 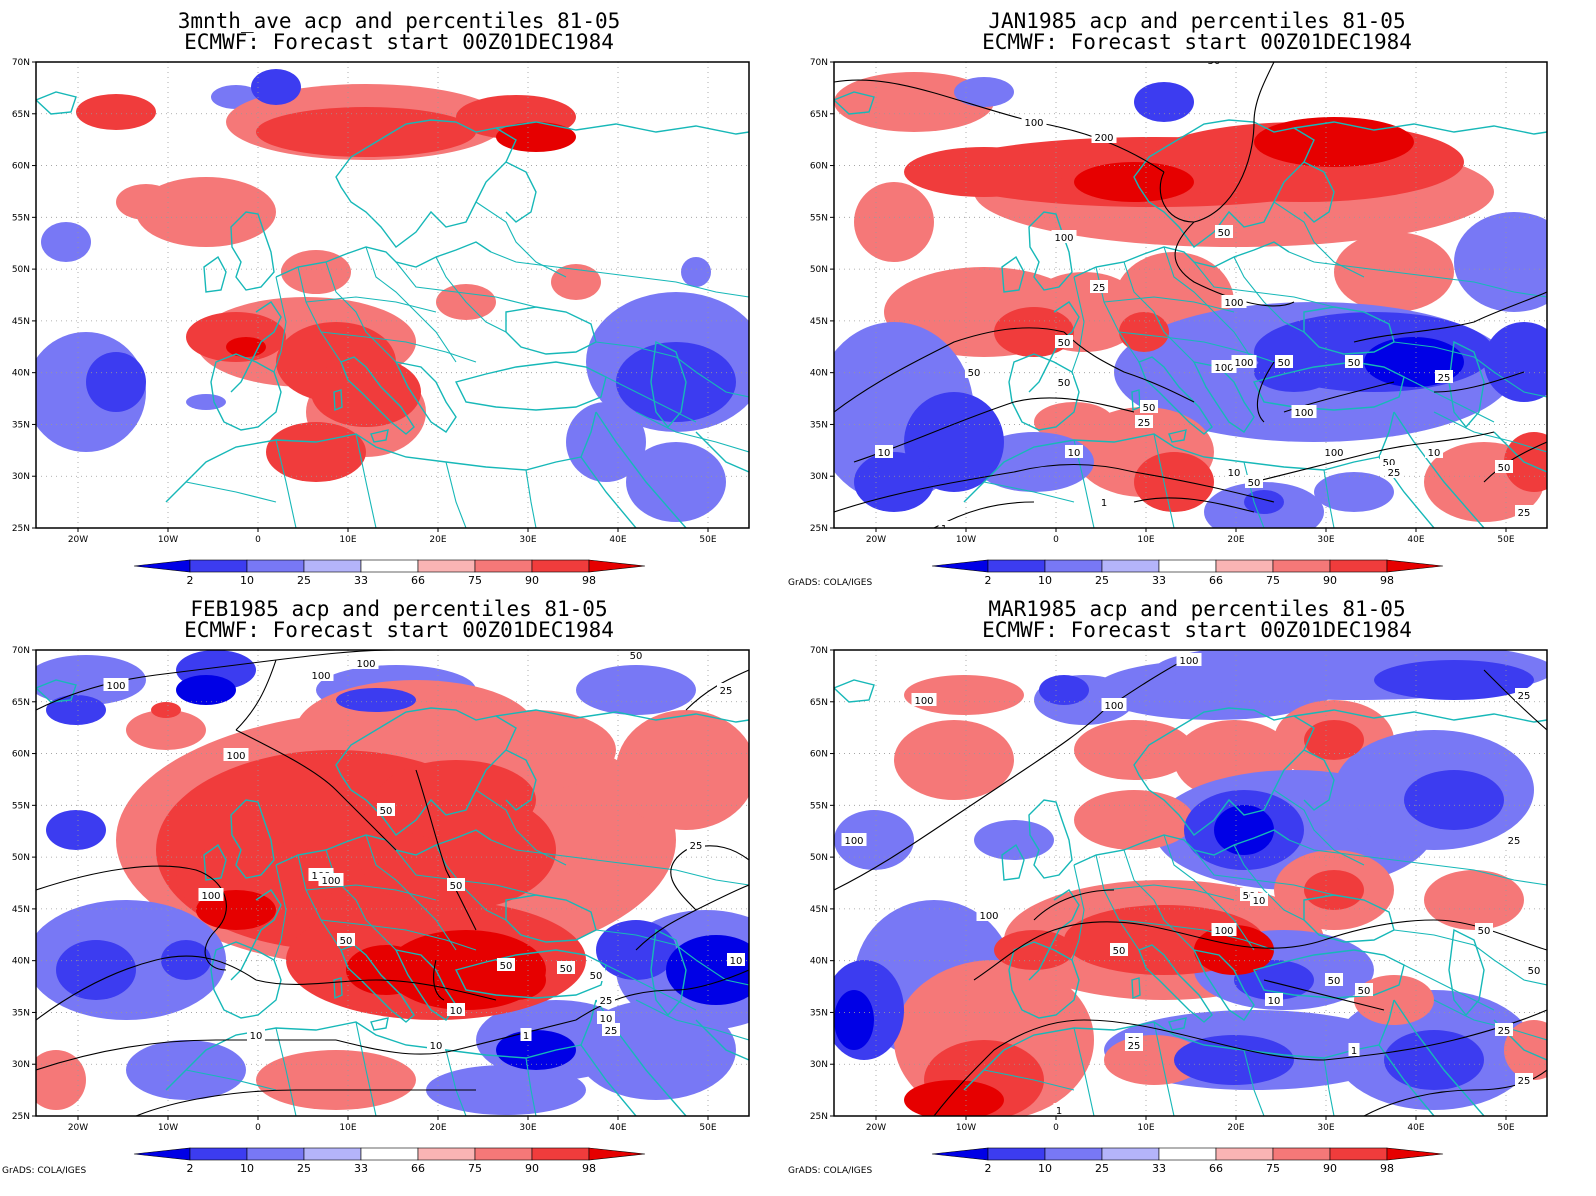 What do you see at coordinates (830, 583) in the screenshot?
I see `grads-credit: GrADS: COLA/IGES` at bounding box center [830, 583].